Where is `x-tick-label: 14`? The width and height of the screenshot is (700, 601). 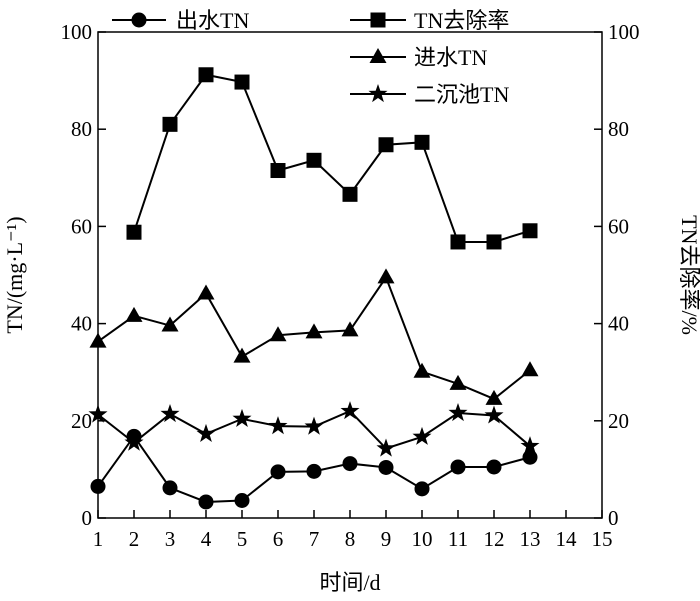 x-tick-label: 14 is located at coordinates (567, 539).